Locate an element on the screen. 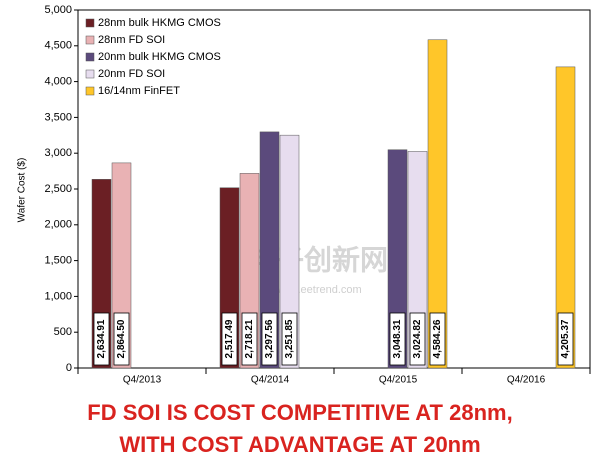 The width and height of the screenshot is (600, 471). value-label: 3,024.82 is located at coordinates (417, 338).